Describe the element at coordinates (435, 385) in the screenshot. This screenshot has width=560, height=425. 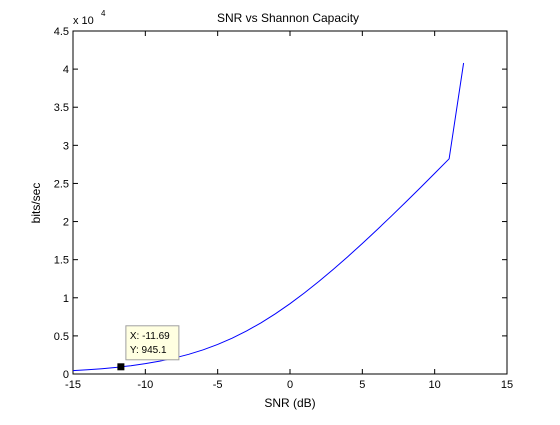
I see `x-tick-label: 10` at that location.